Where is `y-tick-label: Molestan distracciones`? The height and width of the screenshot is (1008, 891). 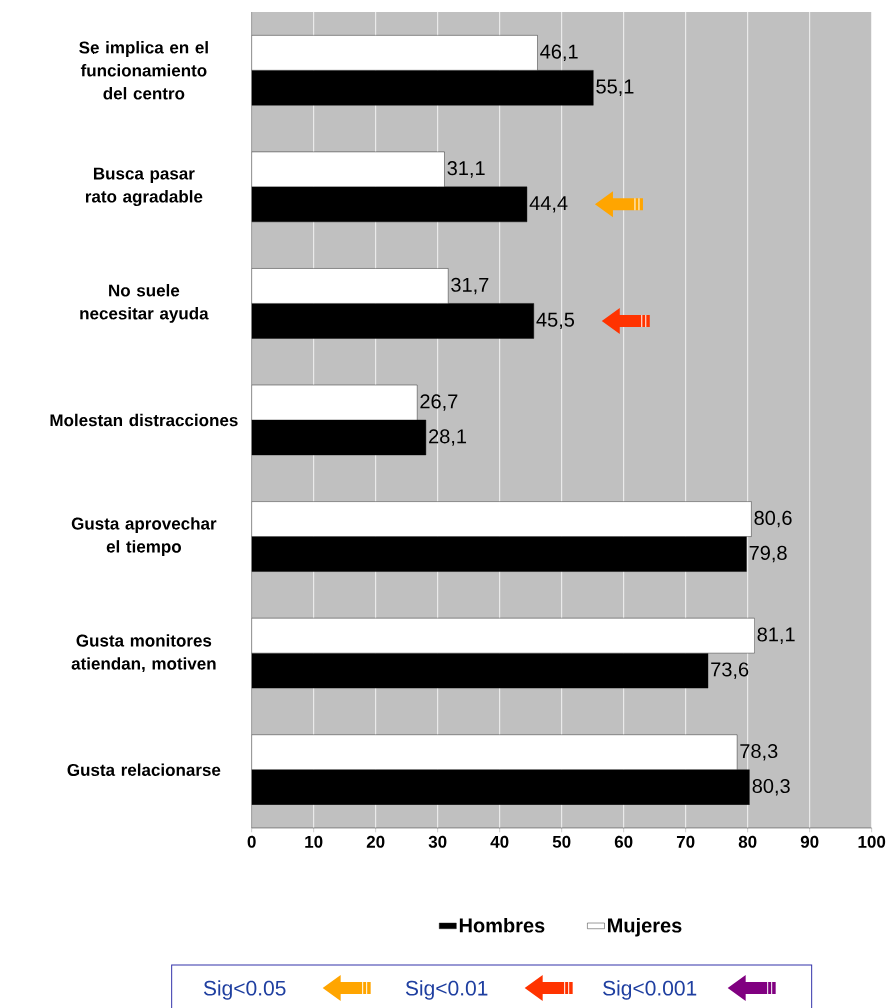
y-tick-label: Molestan distracciones is located at coordinates (144, 420).